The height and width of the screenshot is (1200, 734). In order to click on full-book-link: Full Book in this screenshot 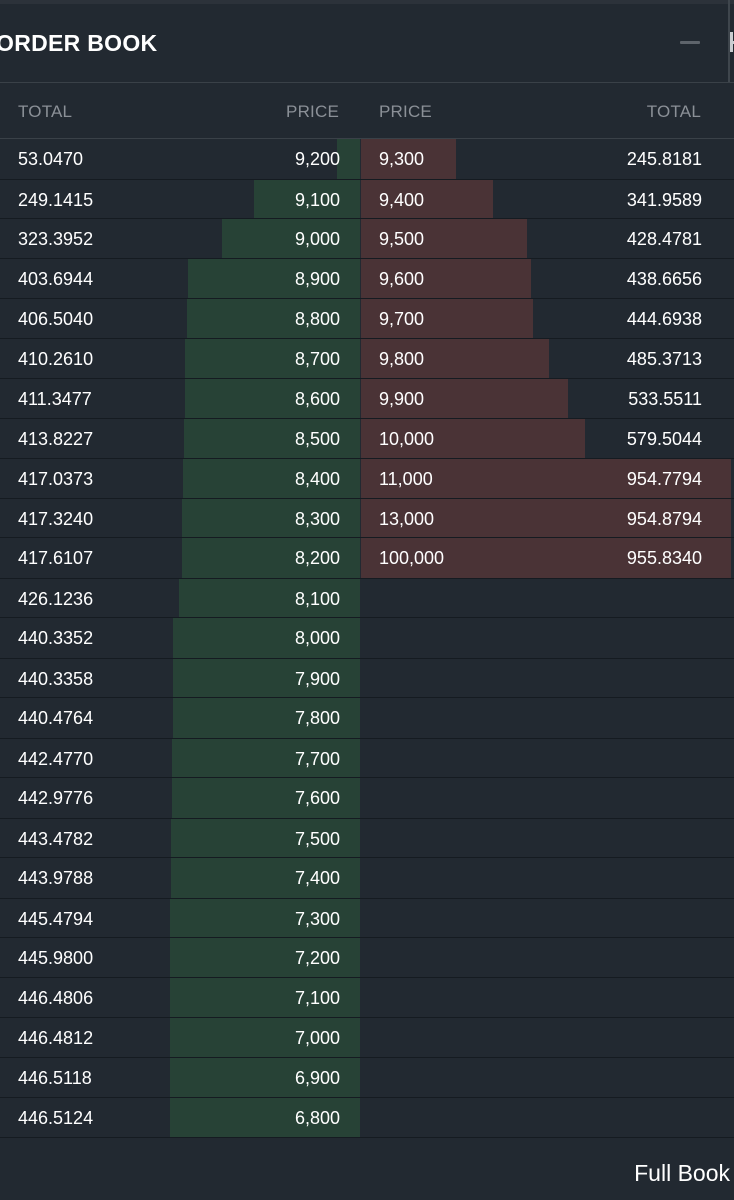, I will do `click(682, 1173)`.